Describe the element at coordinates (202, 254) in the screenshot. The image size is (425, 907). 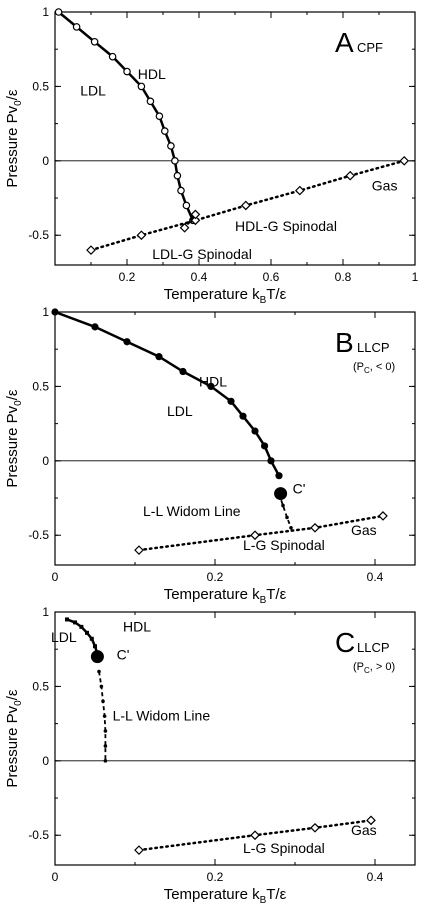
I see `annotation-label: LDL-G Spinodal` at that location.